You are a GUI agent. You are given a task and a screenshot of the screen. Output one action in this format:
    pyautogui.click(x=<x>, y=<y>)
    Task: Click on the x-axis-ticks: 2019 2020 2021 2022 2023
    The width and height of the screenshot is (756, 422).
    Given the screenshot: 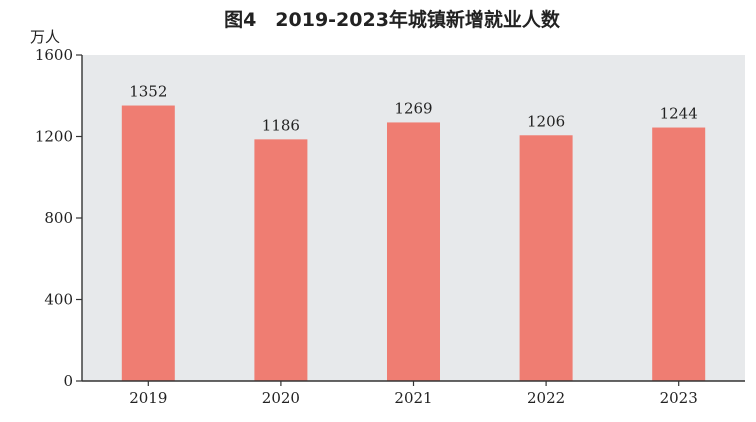 What is the action you would take?
    pyautogui.click(x=413, y=394)
    